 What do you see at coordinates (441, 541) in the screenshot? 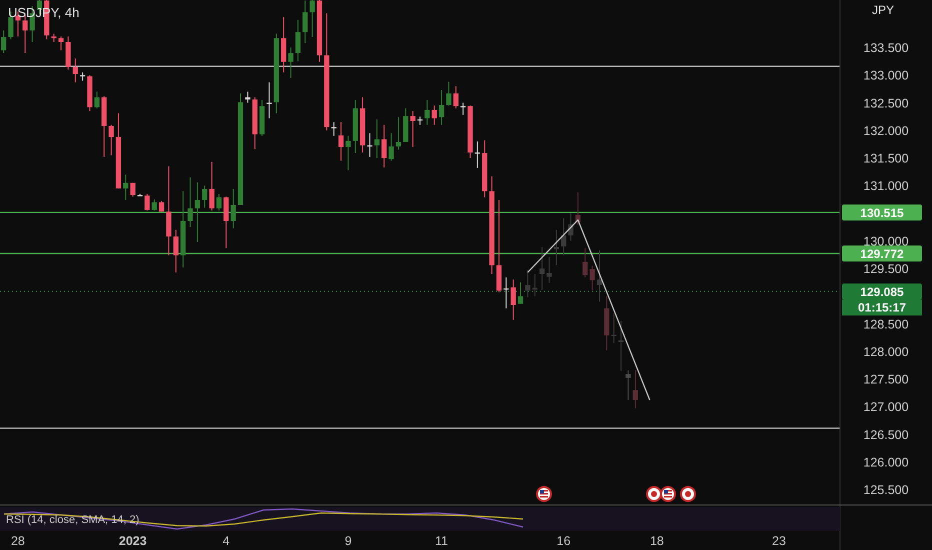
I see `x-tick-label: 11` at bounding box center [441, 541].